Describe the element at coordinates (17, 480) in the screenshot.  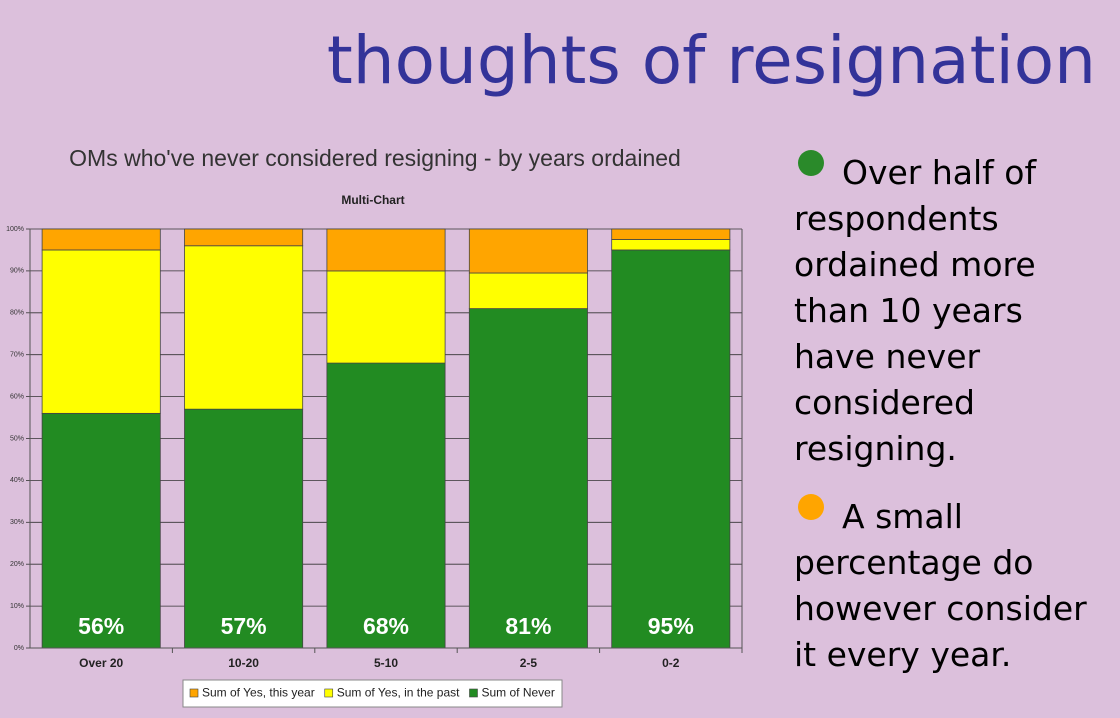
I see `y-tick-label: 40%` at that location.